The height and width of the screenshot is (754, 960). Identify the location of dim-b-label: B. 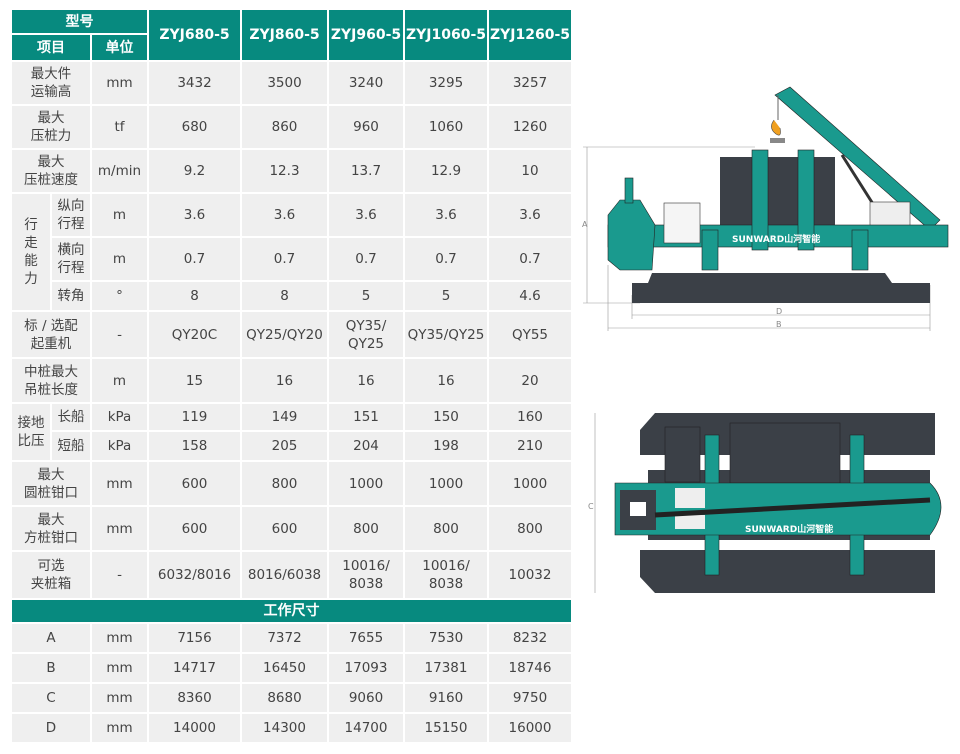
(779, 324).